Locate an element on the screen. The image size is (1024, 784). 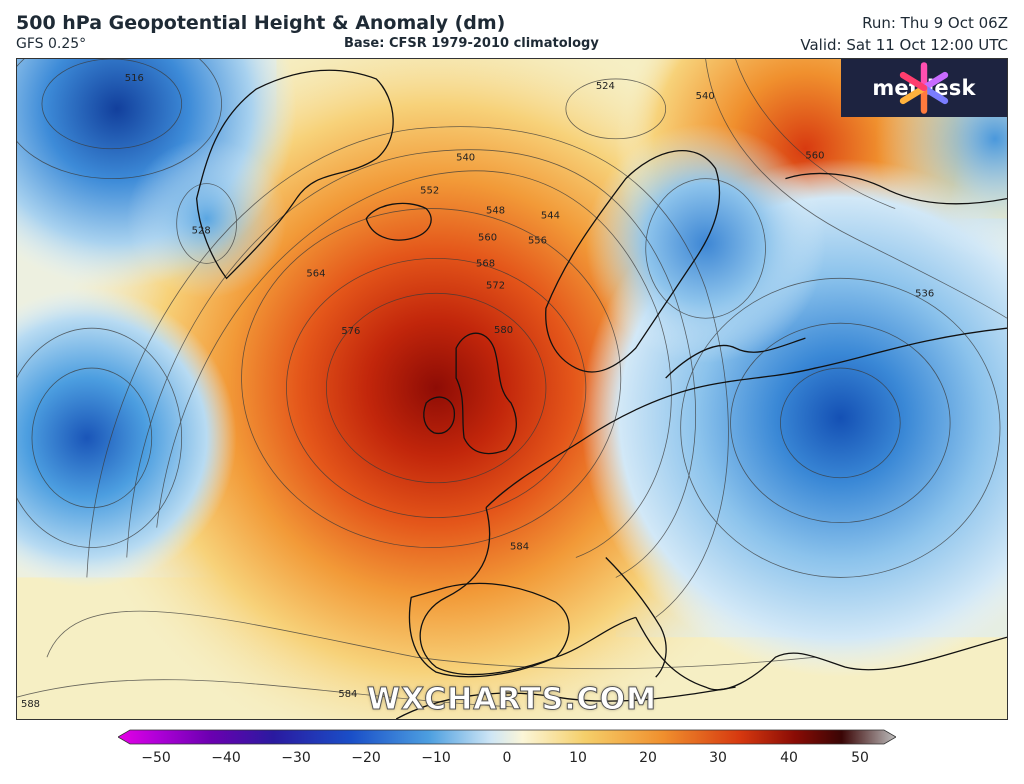
colorbar-tick: −20 is located at coordinates (366, 758).